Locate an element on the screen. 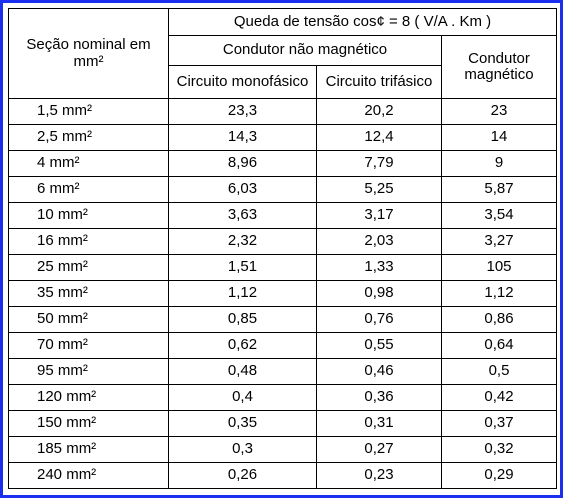 The height and width of the screenshot is (498, 563). three-phase-cell: 7,79 is located at coordinates (379, 163).